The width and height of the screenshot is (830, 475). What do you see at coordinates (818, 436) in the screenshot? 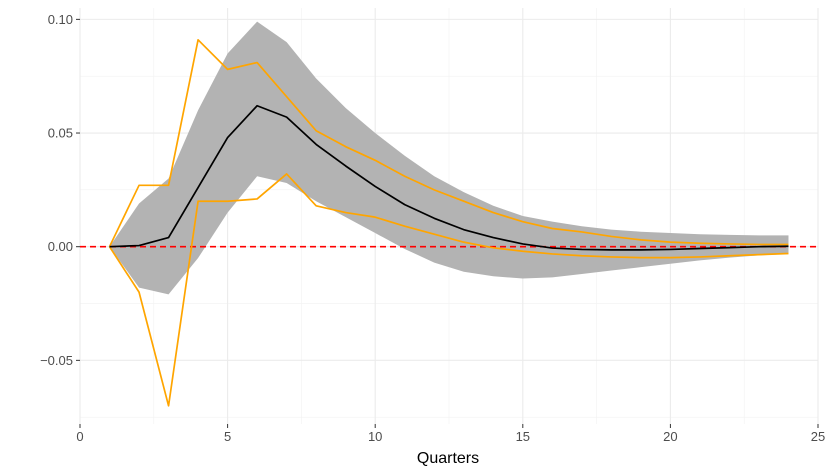
I see `x-tick-label: 25` at bounding box center [818, 436].